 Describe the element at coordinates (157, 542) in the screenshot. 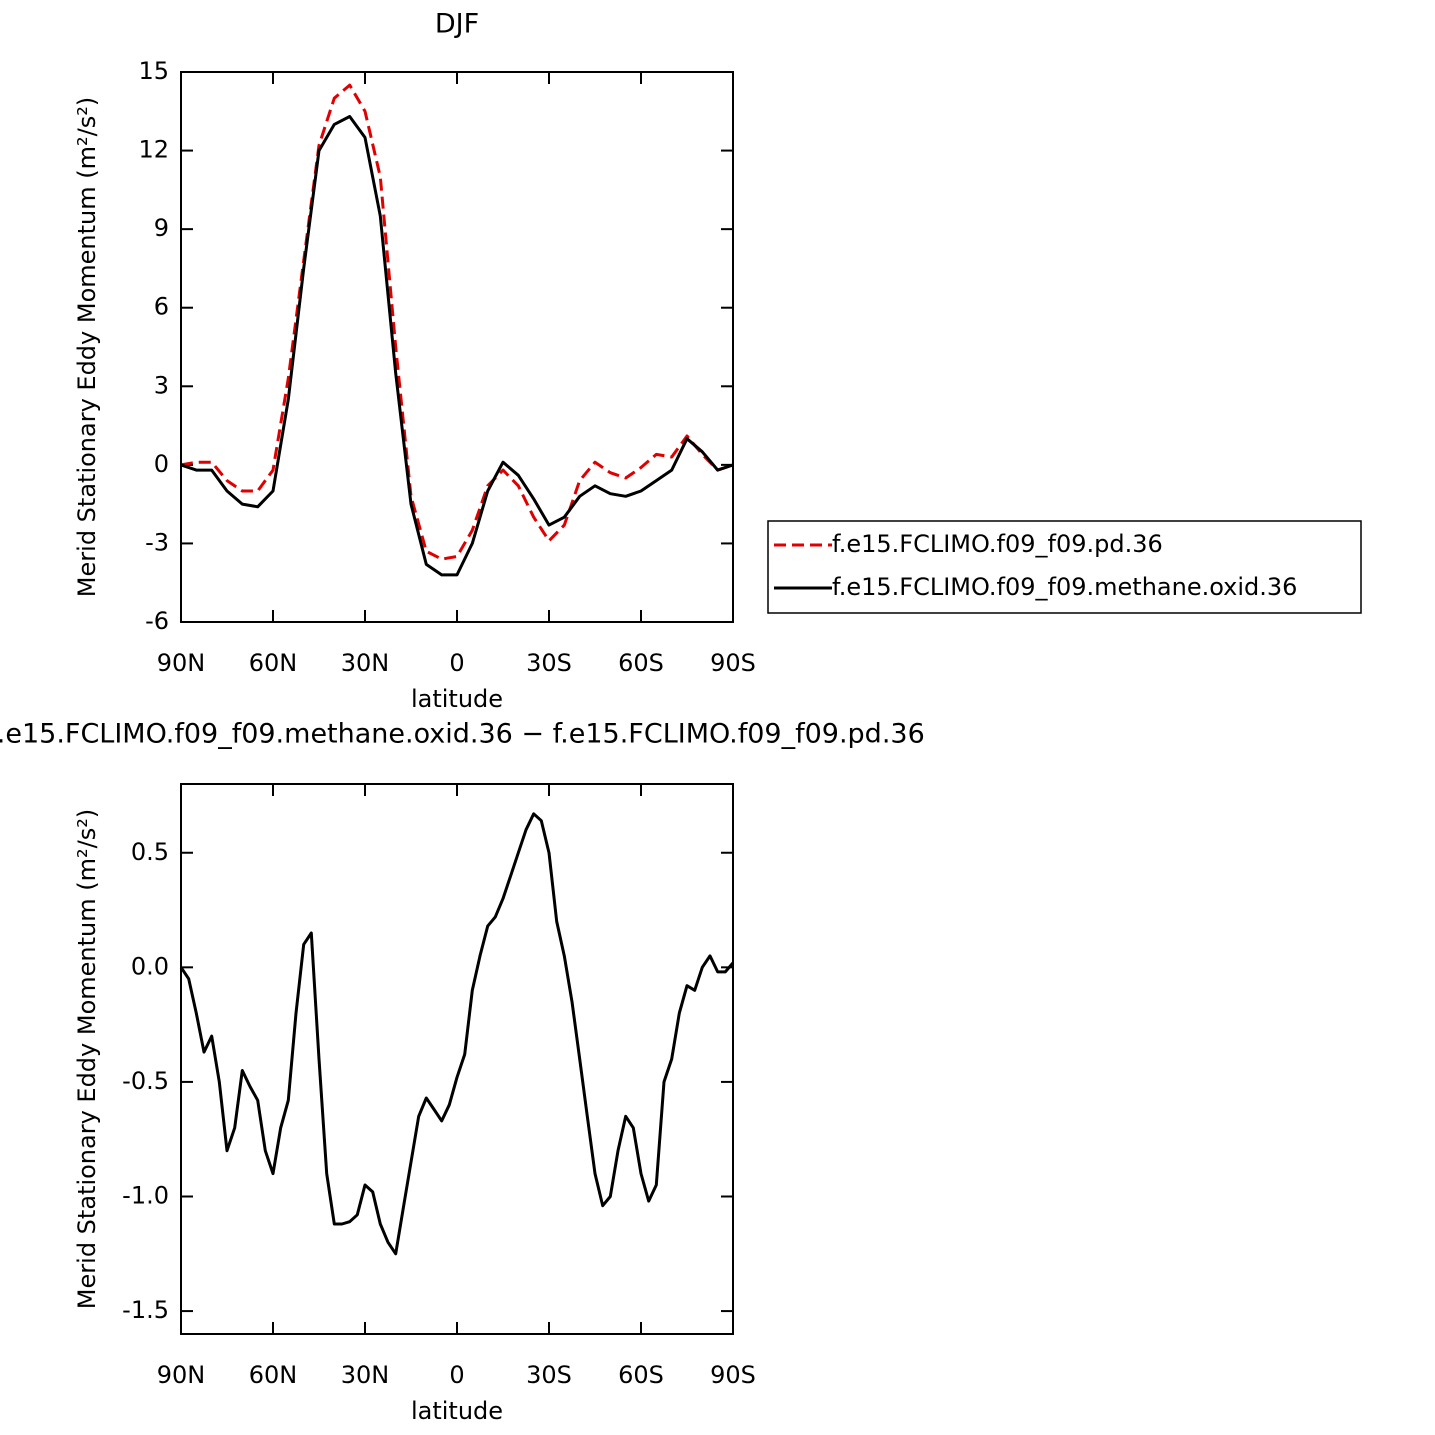

I see `y-tick-label: -3` at that location.